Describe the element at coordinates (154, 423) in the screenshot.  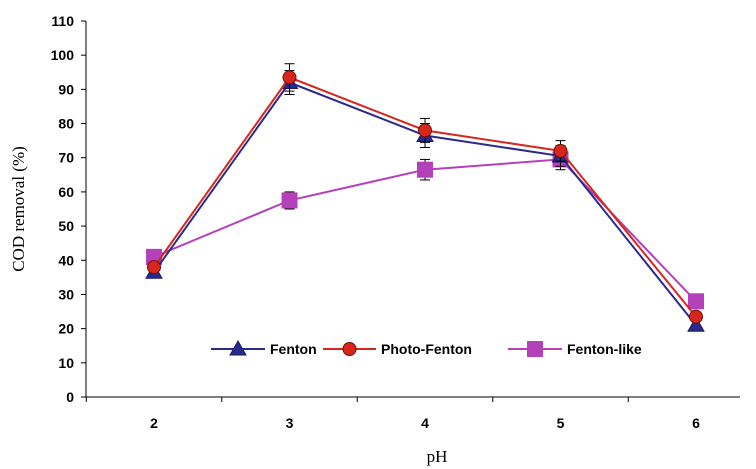
I see `x-tick-label: 2` at that location.